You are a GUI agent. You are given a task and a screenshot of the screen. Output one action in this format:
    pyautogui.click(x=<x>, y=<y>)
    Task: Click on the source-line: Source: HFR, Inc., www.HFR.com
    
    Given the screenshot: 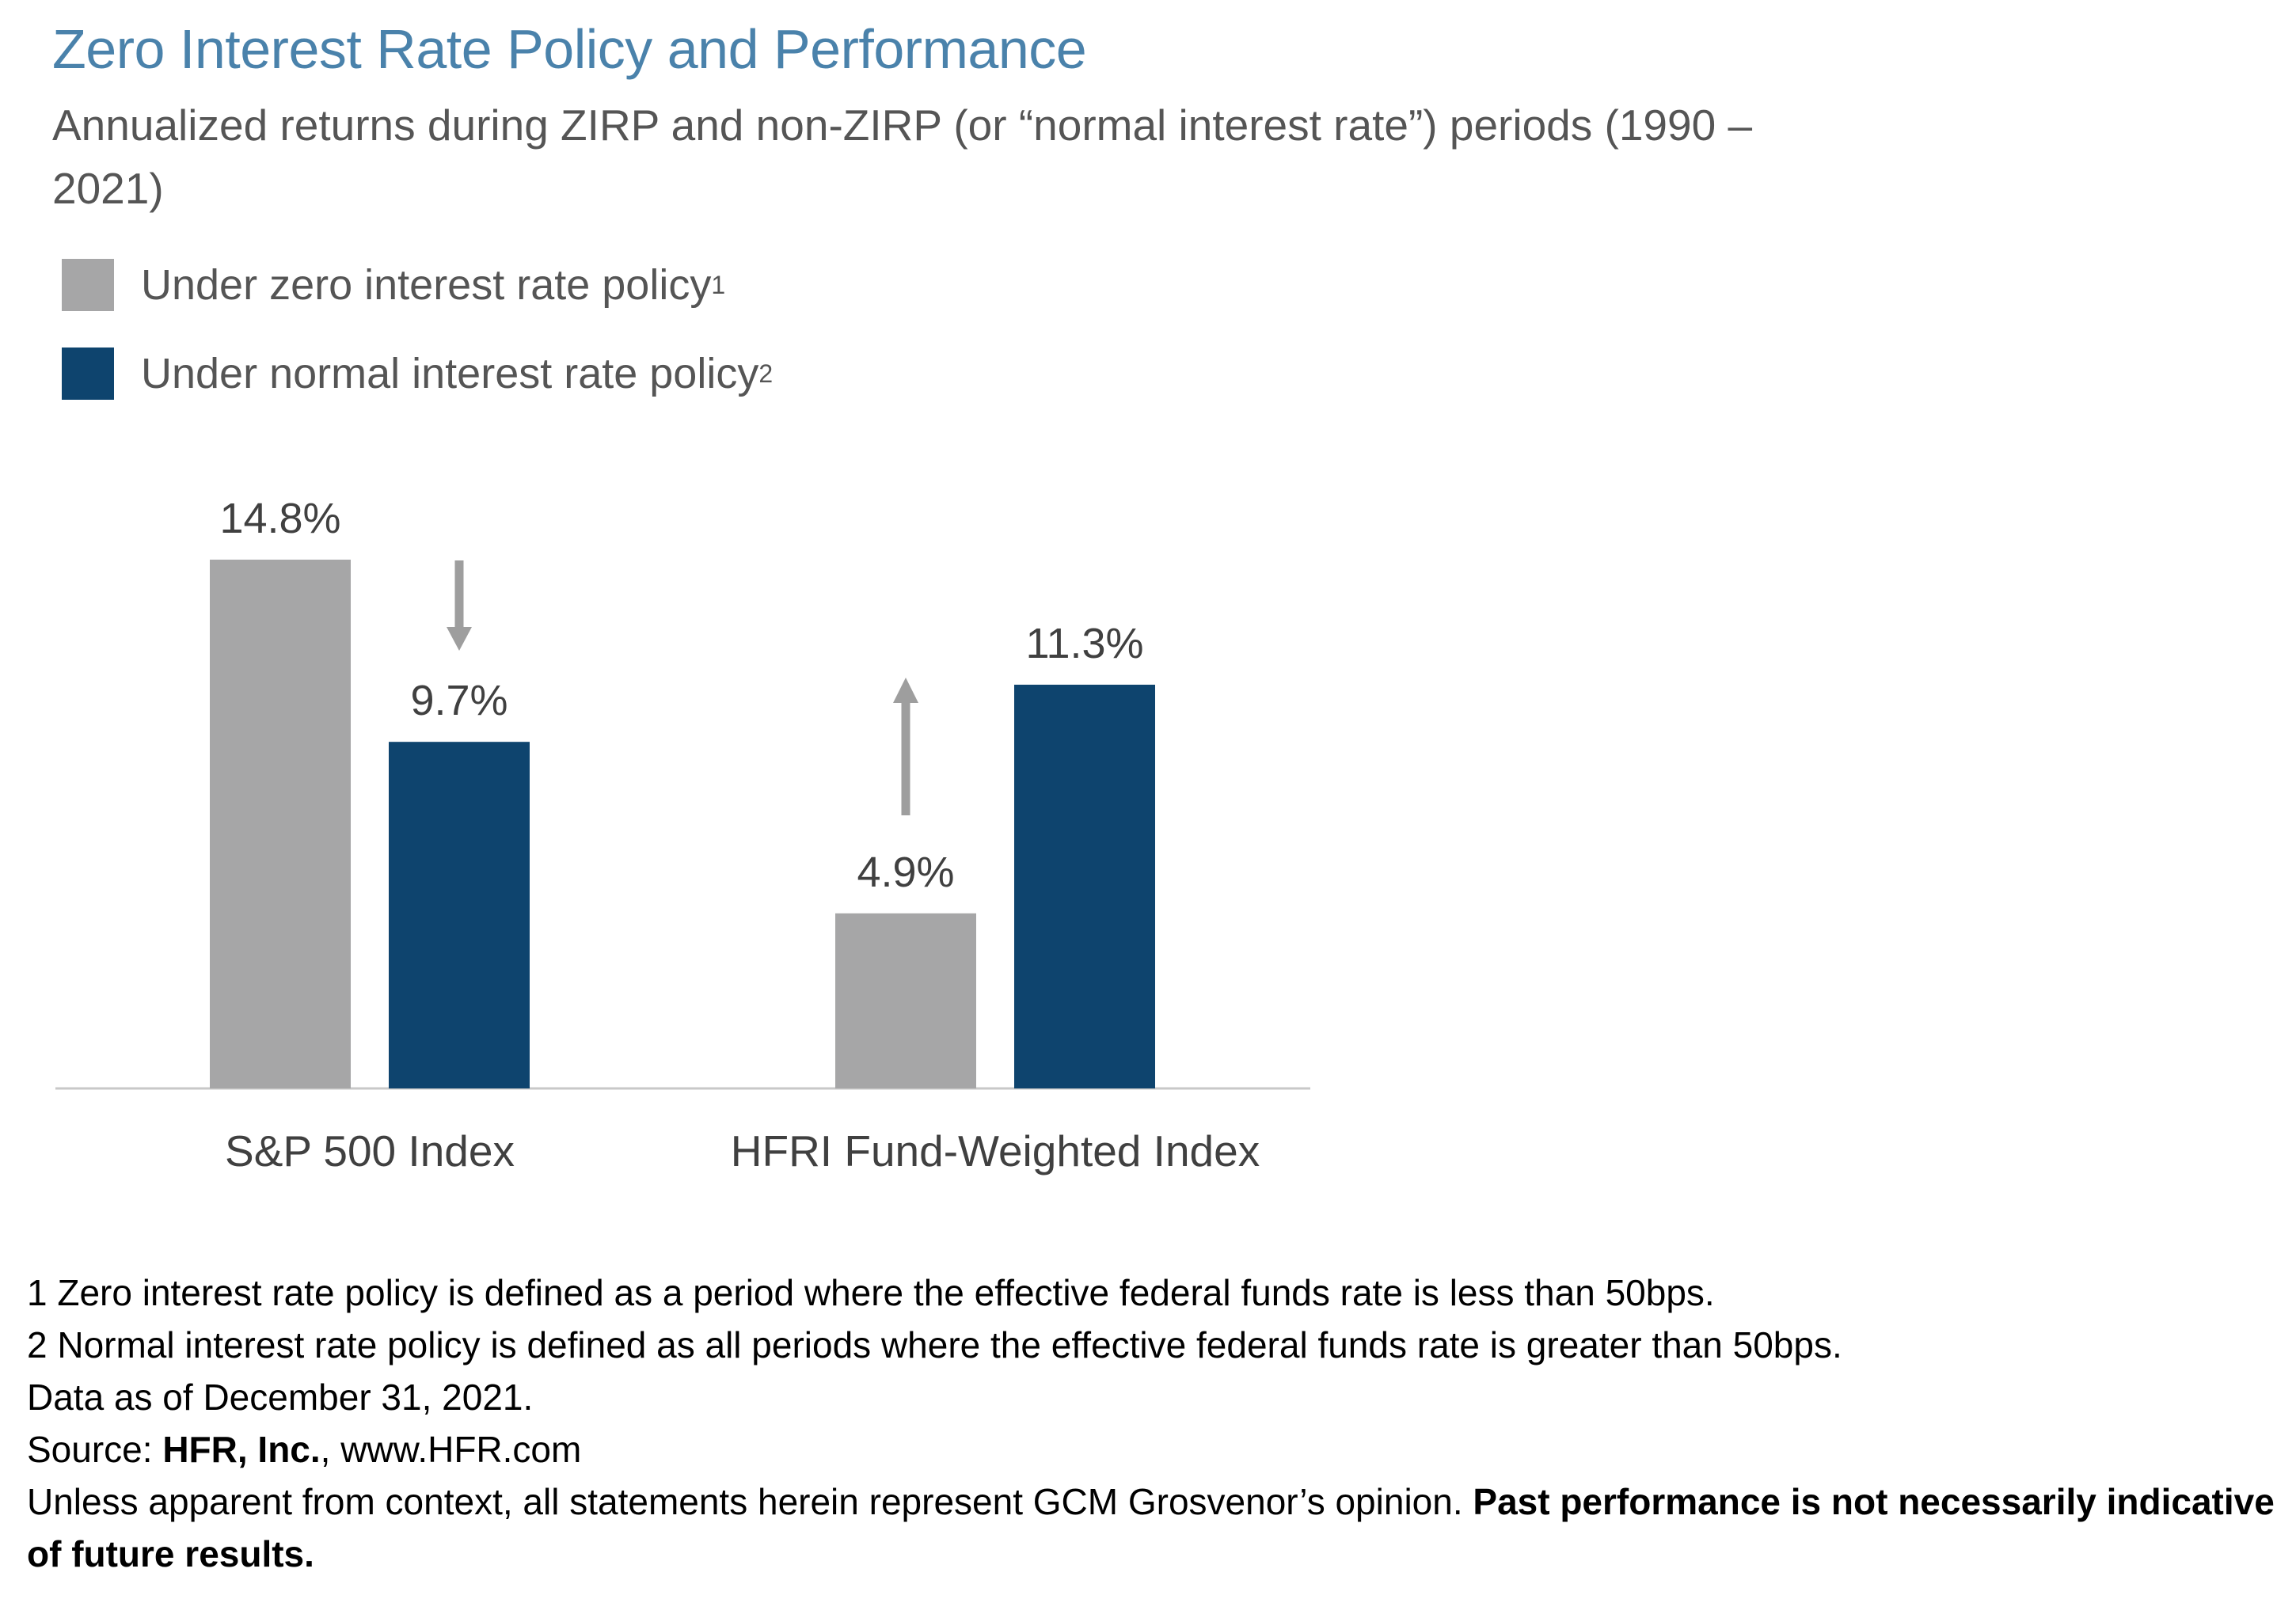 What is the action you would take?
    pyautogui.click(x=1151, y=1450)
    